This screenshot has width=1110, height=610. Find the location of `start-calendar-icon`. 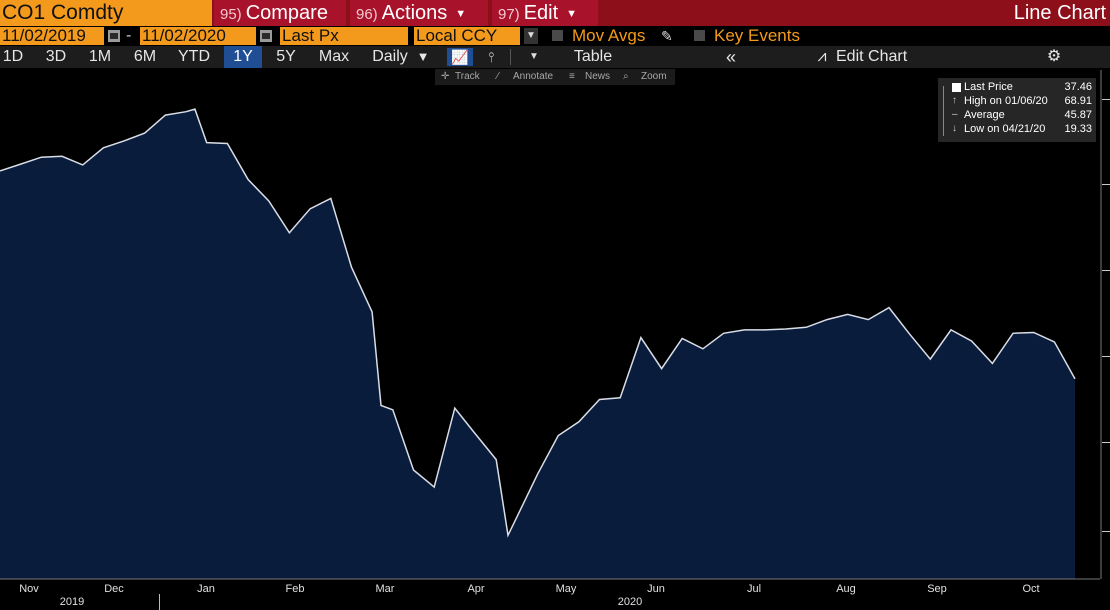

start-calendar-icon is located at coordinates (114, 36).